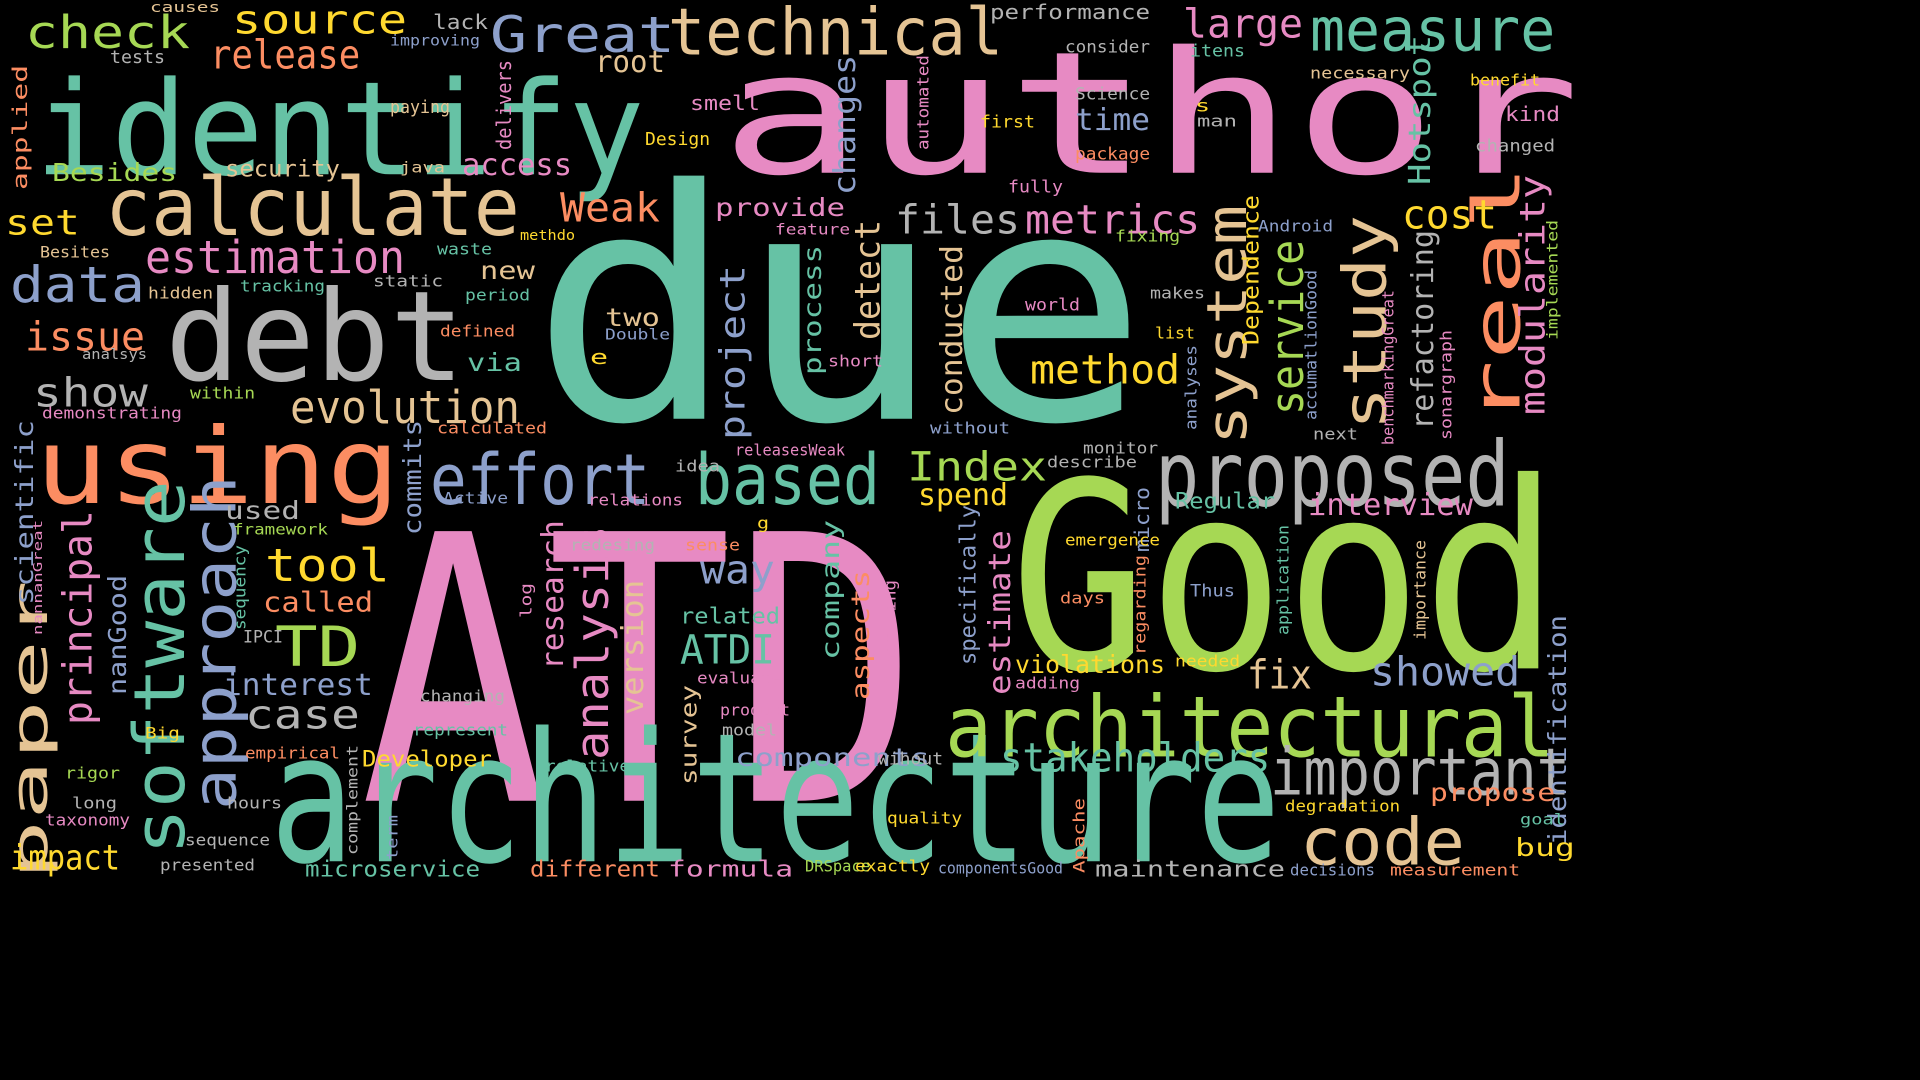 The image size is (1920, 1080). I want to click on word: calculate, so click(312, 207).